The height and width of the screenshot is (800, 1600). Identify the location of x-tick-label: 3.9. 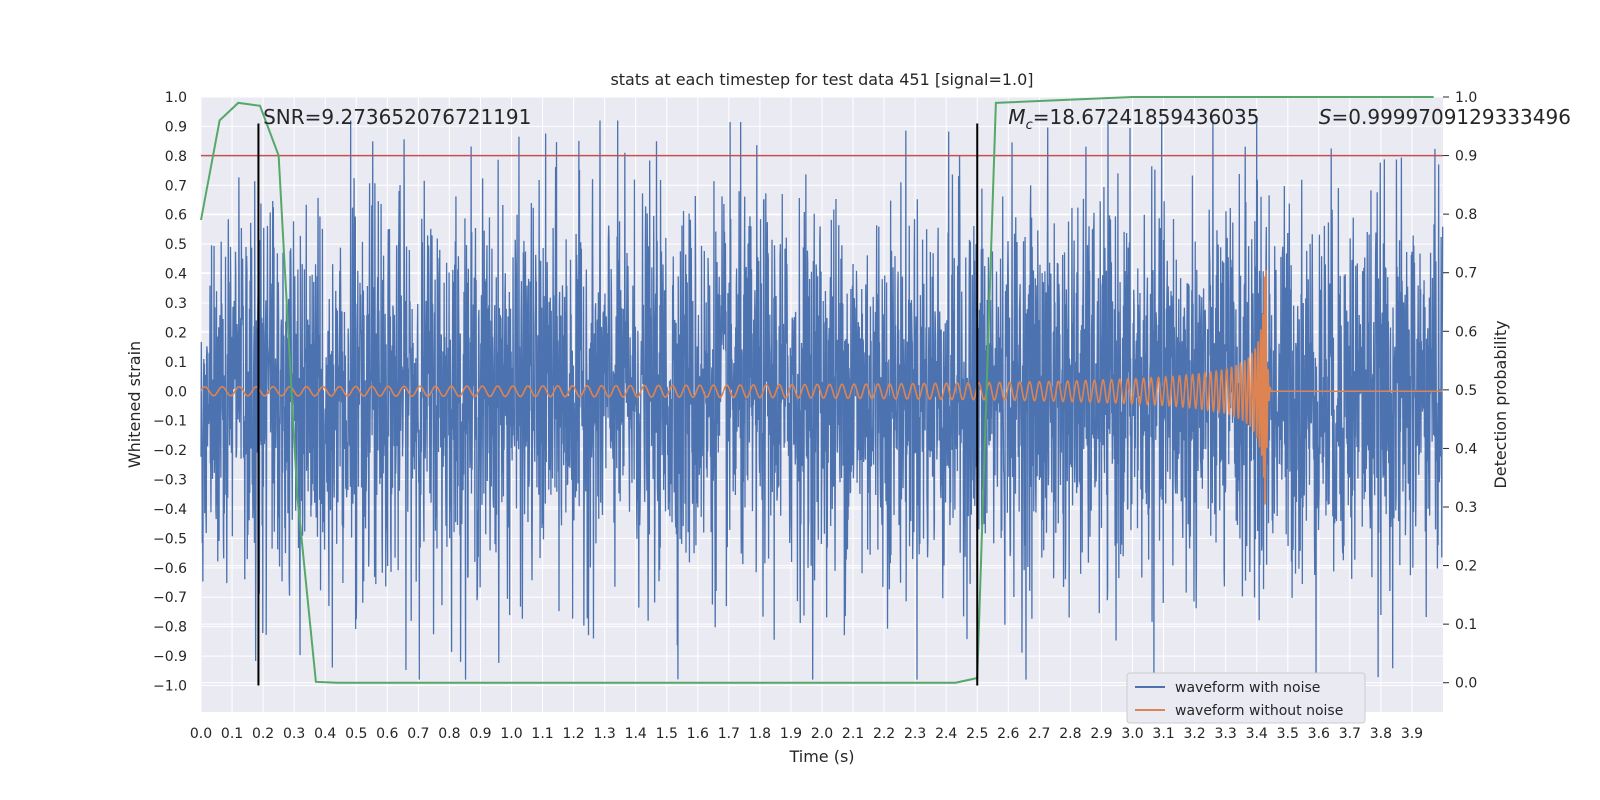
(1412, 734).